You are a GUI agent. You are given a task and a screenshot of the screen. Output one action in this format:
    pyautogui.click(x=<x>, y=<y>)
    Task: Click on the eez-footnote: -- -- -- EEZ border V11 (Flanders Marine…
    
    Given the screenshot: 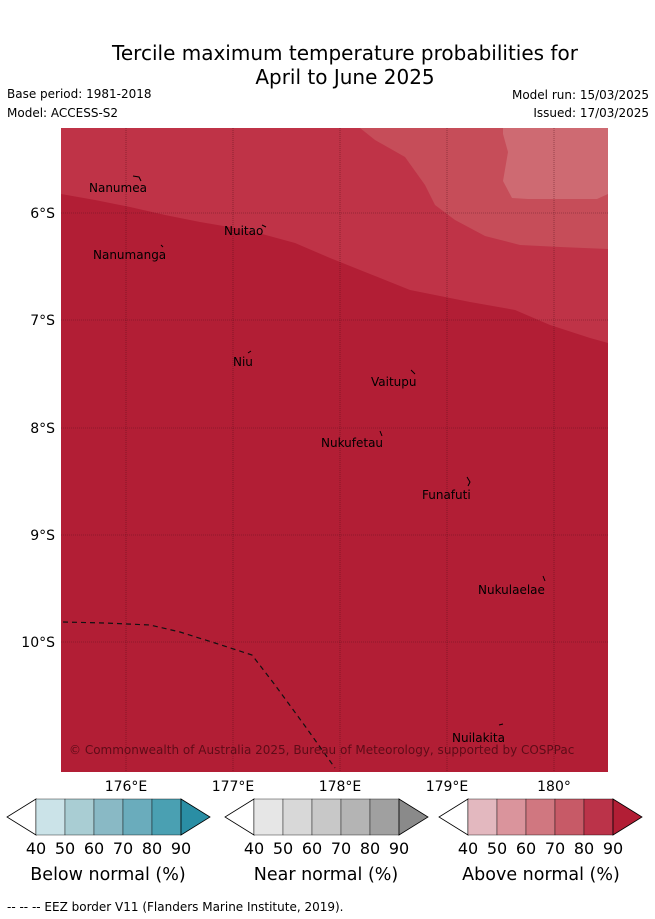 What is the action you would take?
    pyautogui.click(x=175, y=907)
    